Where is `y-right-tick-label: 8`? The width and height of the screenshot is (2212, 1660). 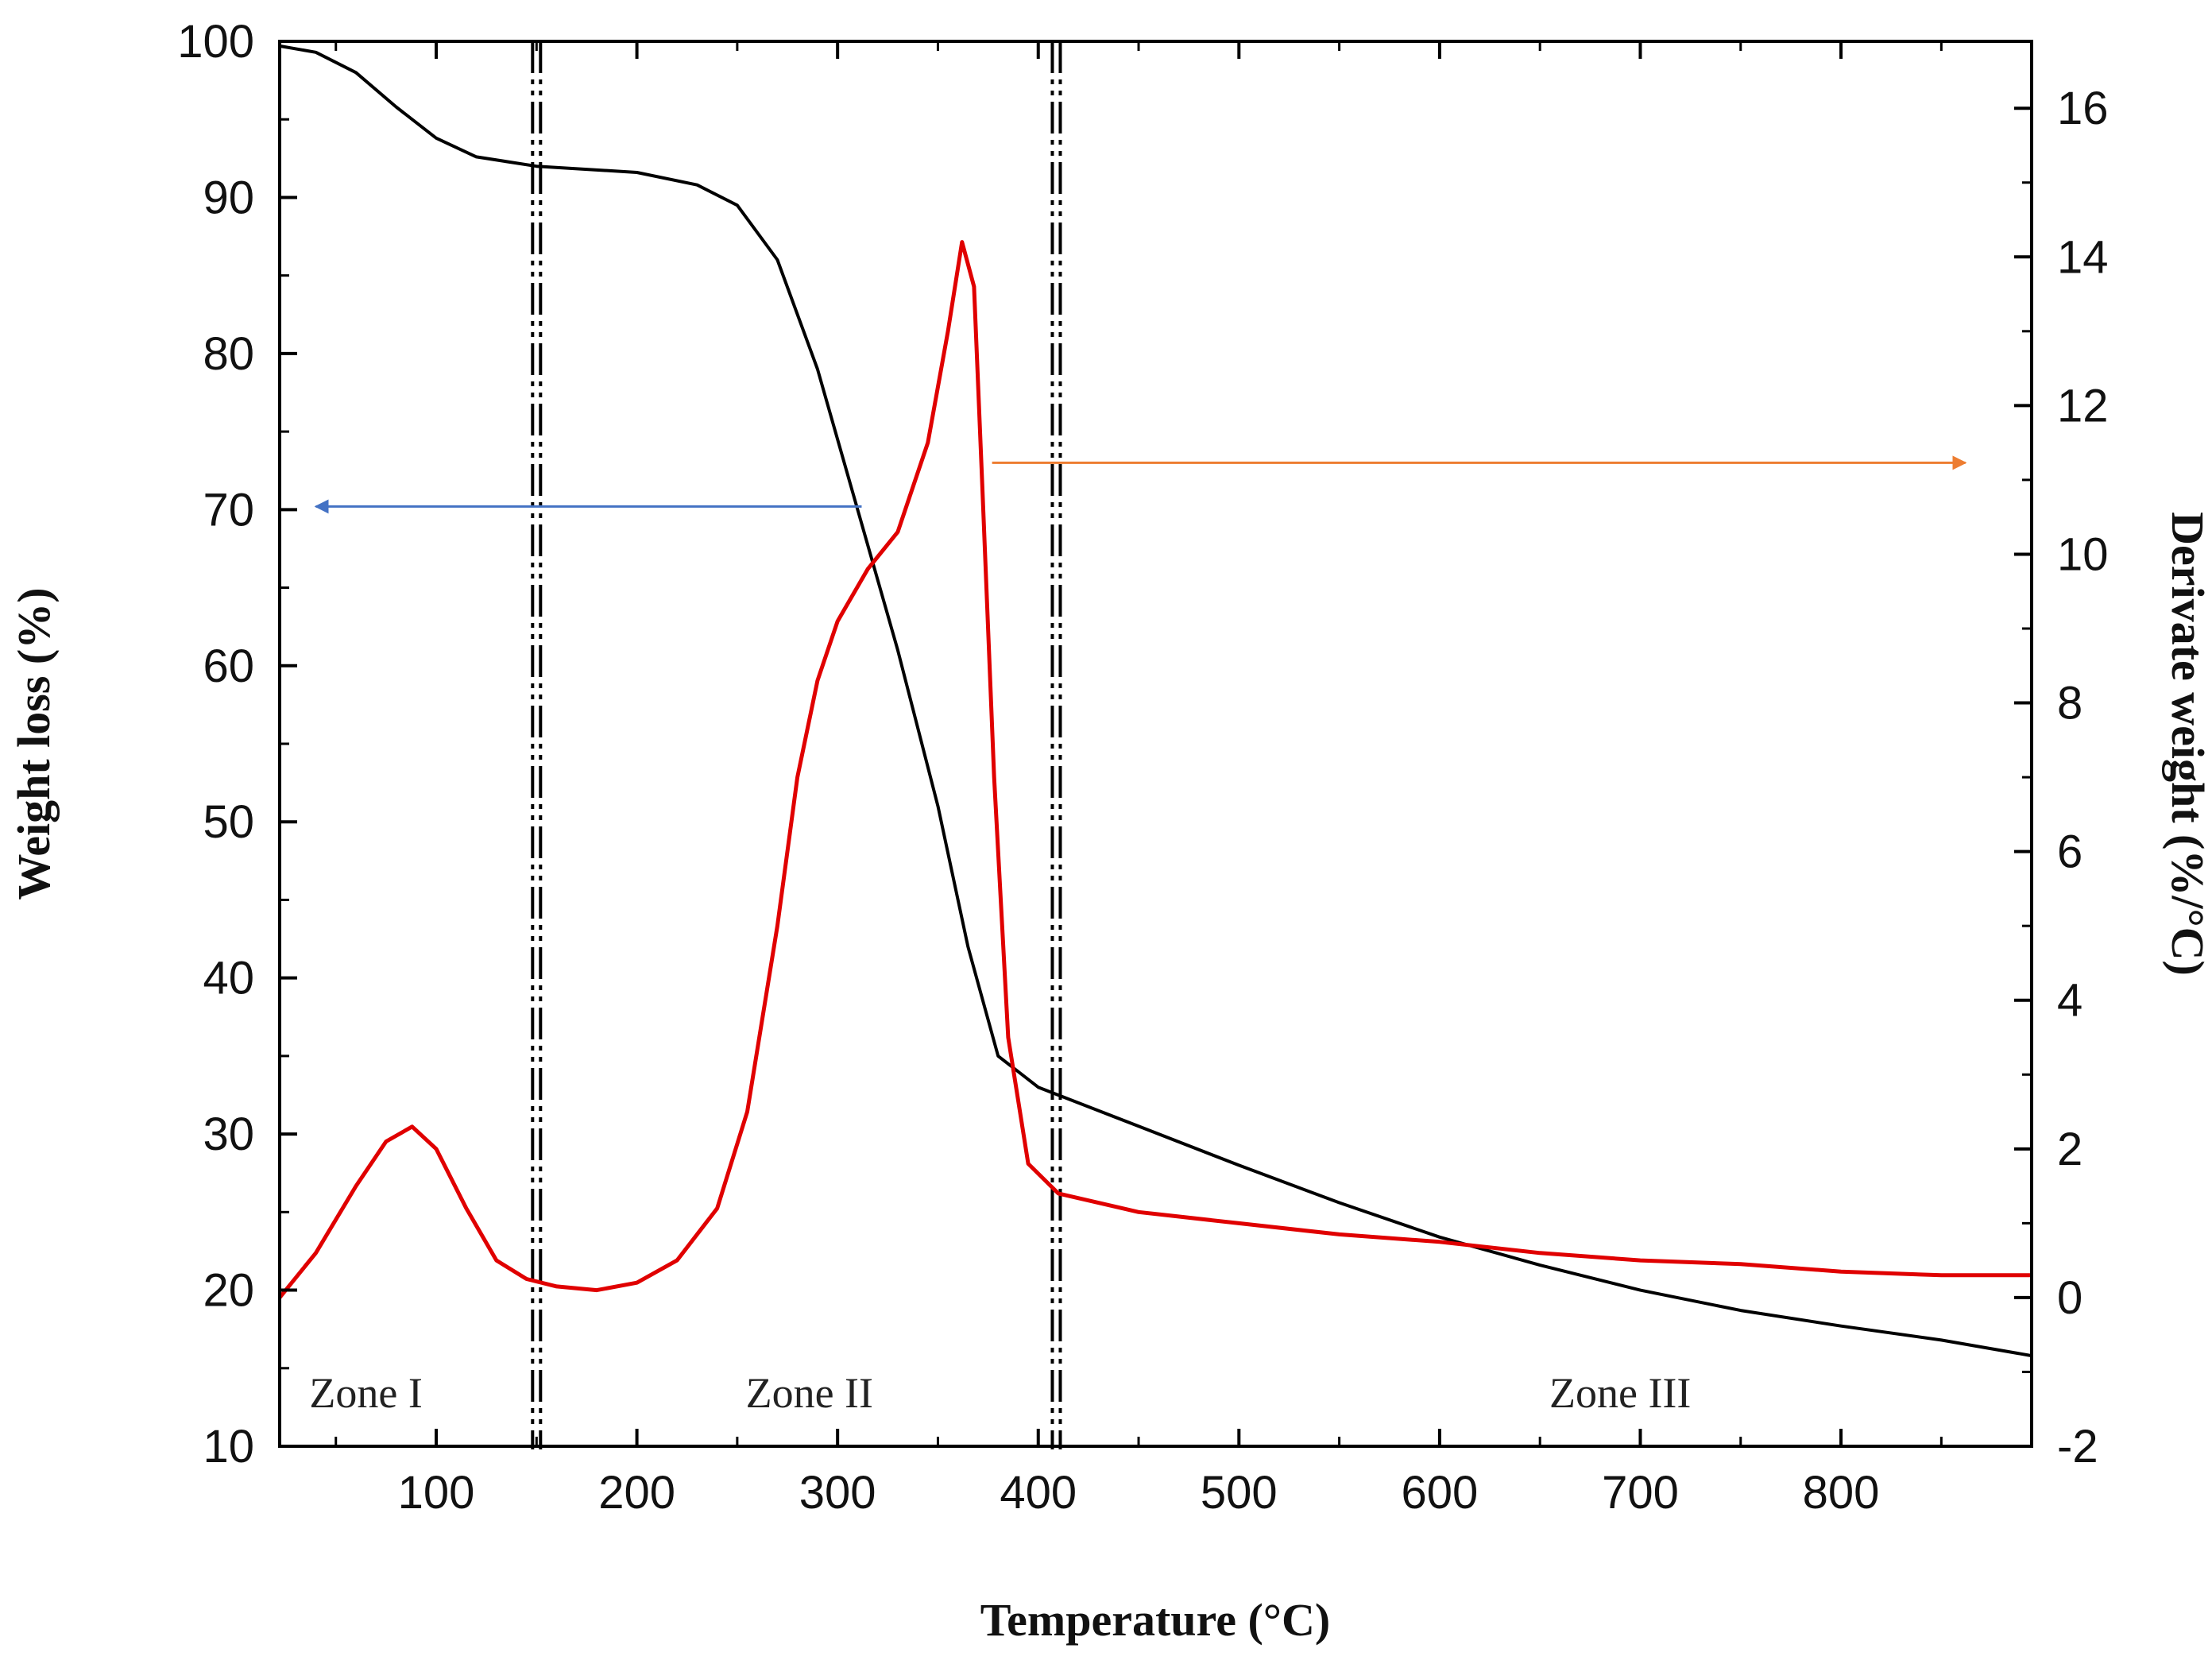 y-right-tick-label: 8 is located at coordinates (2069, 703).